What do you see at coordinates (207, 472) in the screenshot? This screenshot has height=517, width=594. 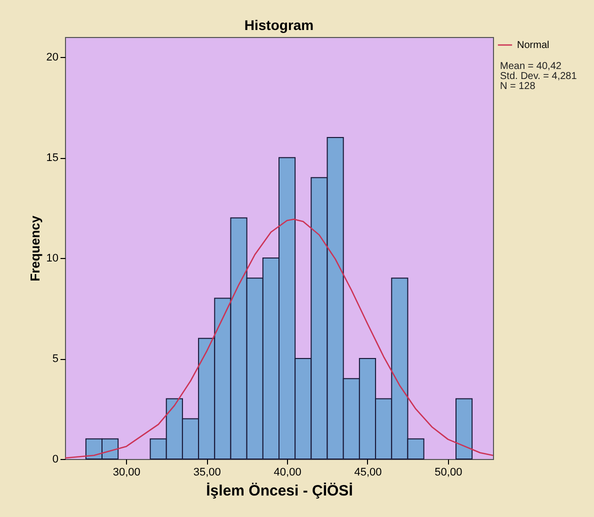 I see `x-tick-label: 35,00` at bounding box center [207, 472].